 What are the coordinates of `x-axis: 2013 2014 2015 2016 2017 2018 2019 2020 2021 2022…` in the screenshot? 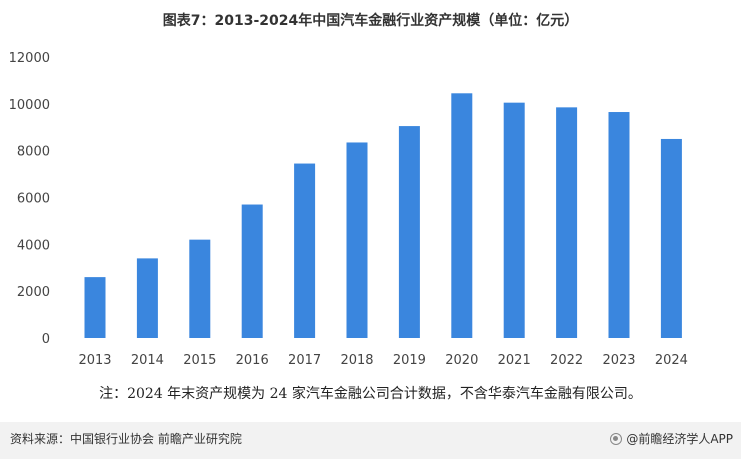 It's located at (382, 360).